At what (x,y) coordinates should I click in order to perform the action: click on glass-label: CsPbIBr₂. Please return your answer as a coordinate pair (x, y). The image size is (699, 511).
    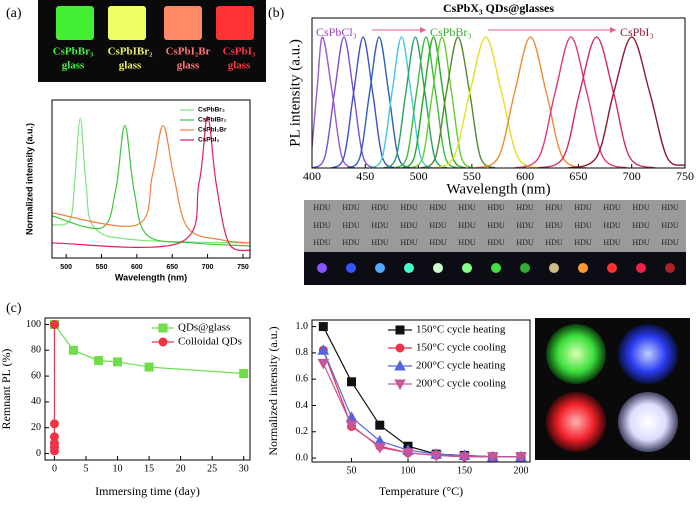
    Looking at the image, I should click on (131, 52).